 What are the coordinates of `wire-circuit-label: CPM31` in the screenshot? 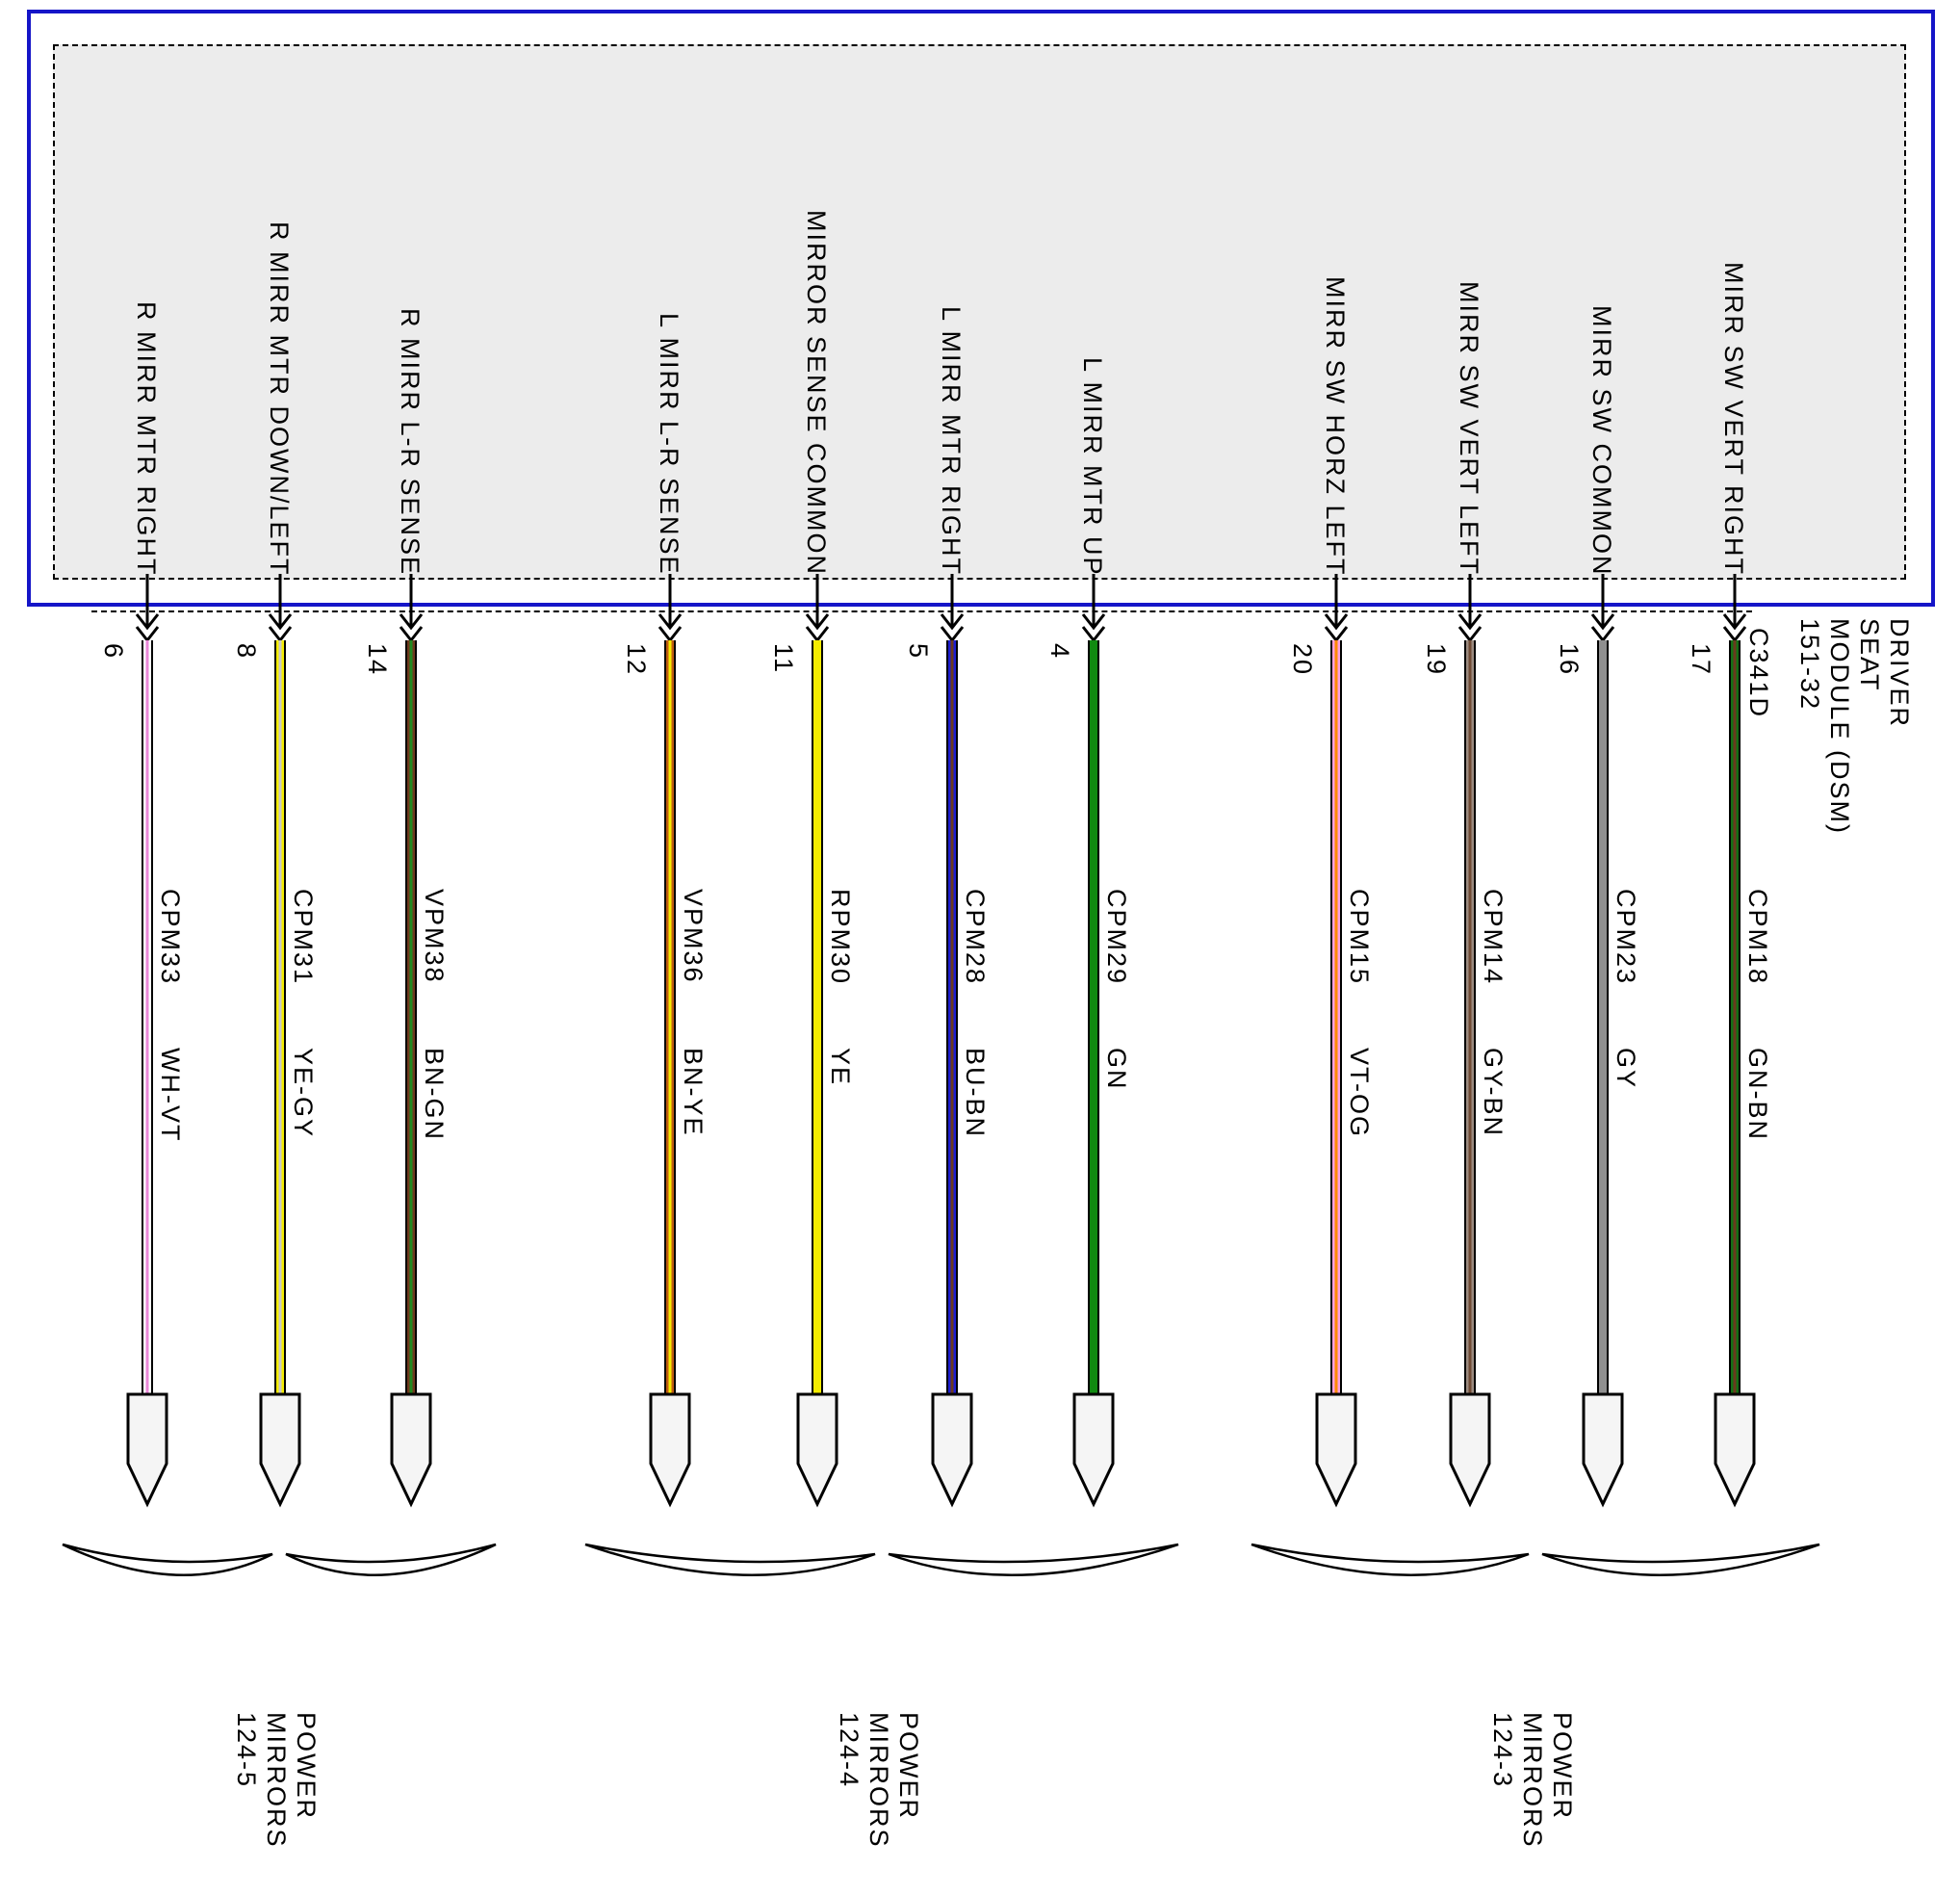 It's located at (303, 938).